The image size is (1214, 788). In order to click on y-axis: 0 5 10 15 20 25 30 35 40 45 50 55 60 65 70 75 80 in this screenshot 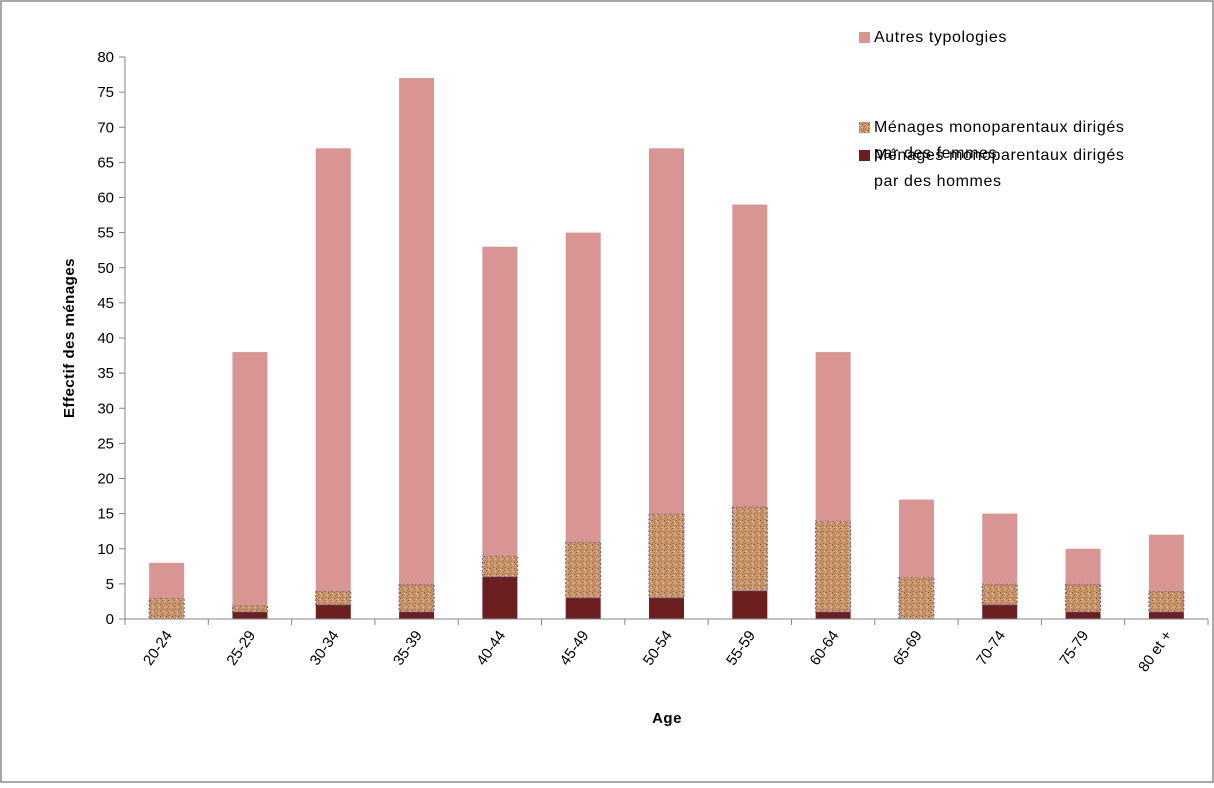, I will do `click(111, 338)`.